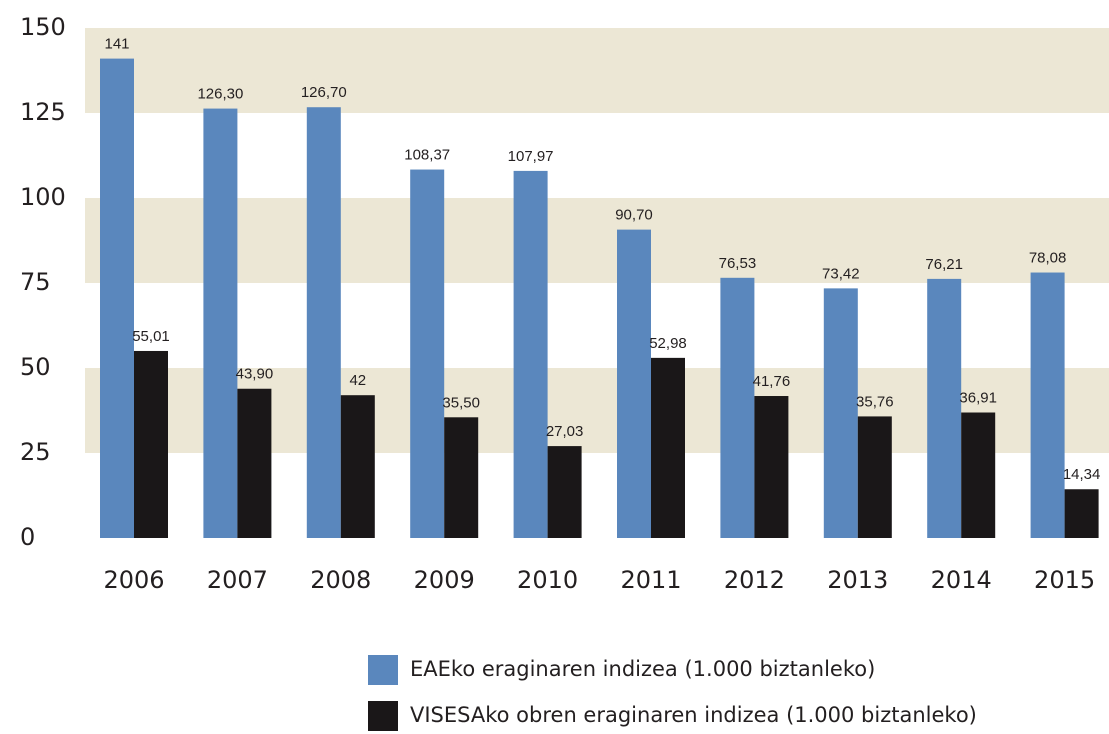 The width and height of the screenshot is (1109, 734). What do you see at coordinates (461, 402) in the screenshot?
I see `value-label: 35,50` at bounding box center [461, 402].